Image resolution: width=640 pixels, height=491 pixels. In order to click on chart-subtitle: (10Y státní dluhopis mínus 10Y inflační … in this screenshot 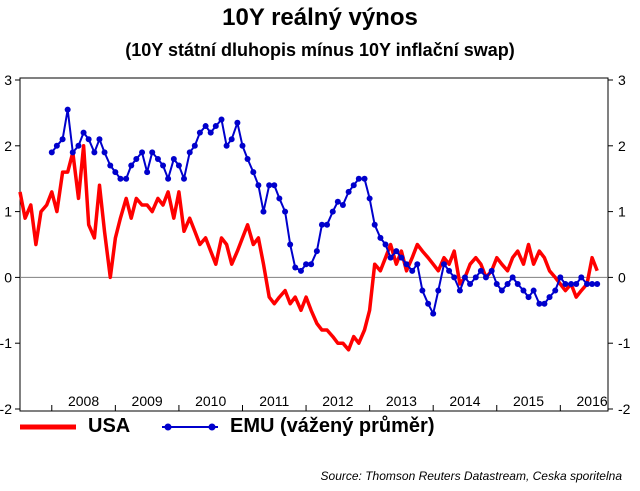, I will do `click(320, 50)`.